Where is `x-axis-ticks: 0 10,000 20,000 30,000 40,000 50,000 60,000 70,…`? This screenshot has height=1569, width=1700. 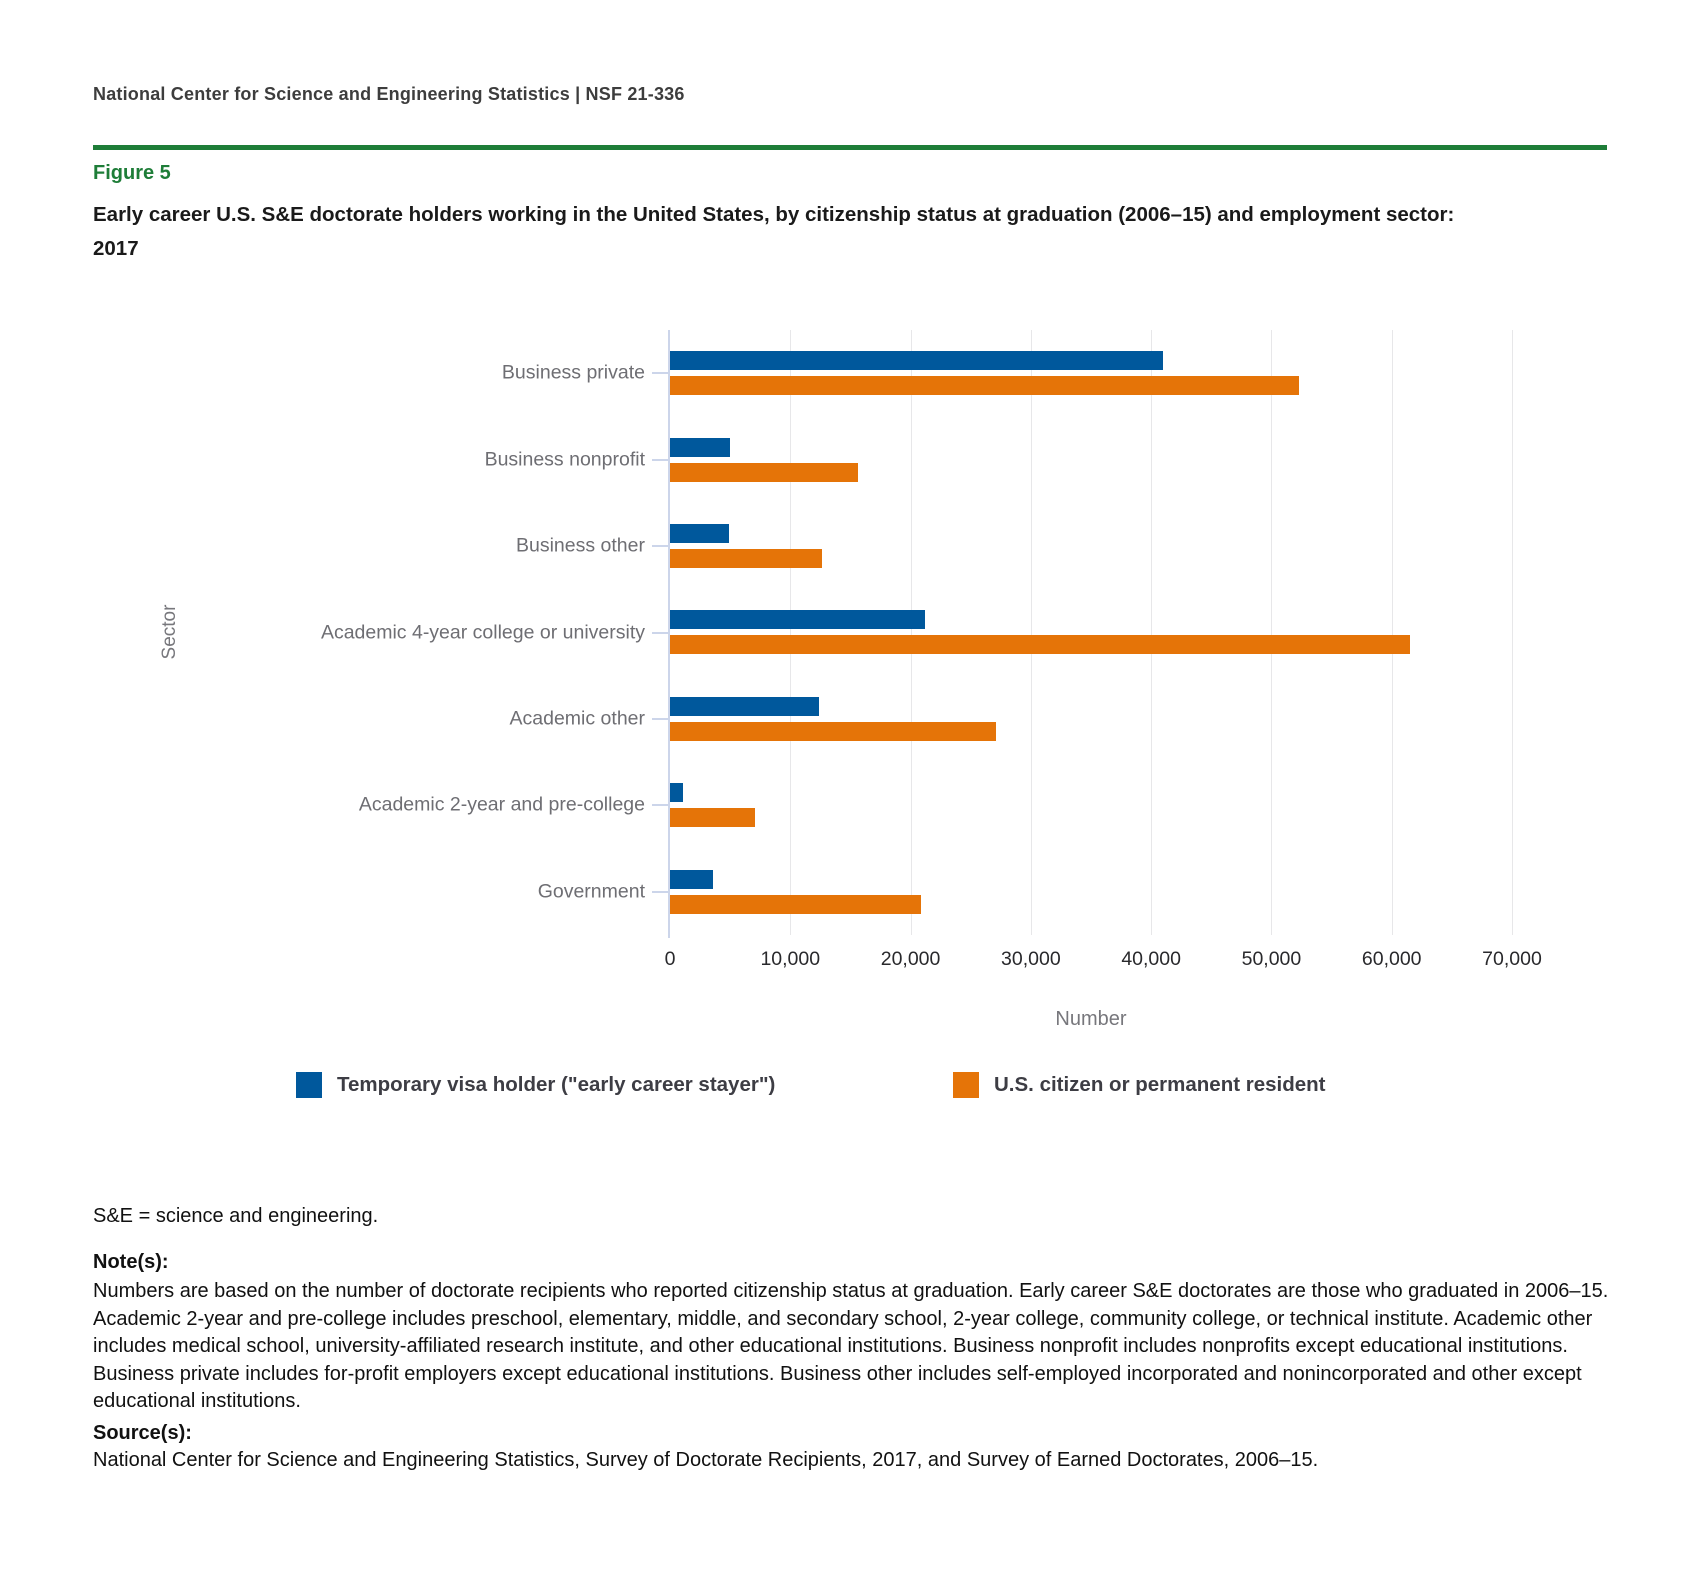 x-axis-ticks: 0 10,000 20,000 30,000 40,000 50,000 60,000 70,… is located at coordinates (1103, 961).